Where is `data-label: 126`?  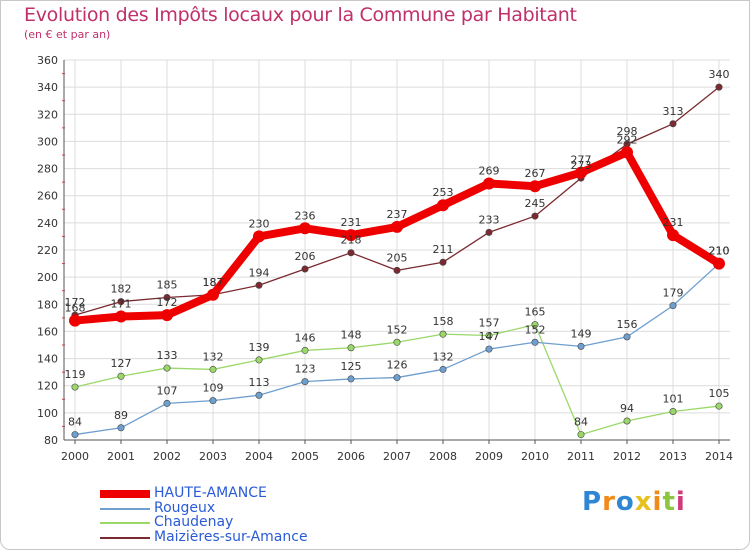
data-label: 126 is located at coordinates (397, 365).